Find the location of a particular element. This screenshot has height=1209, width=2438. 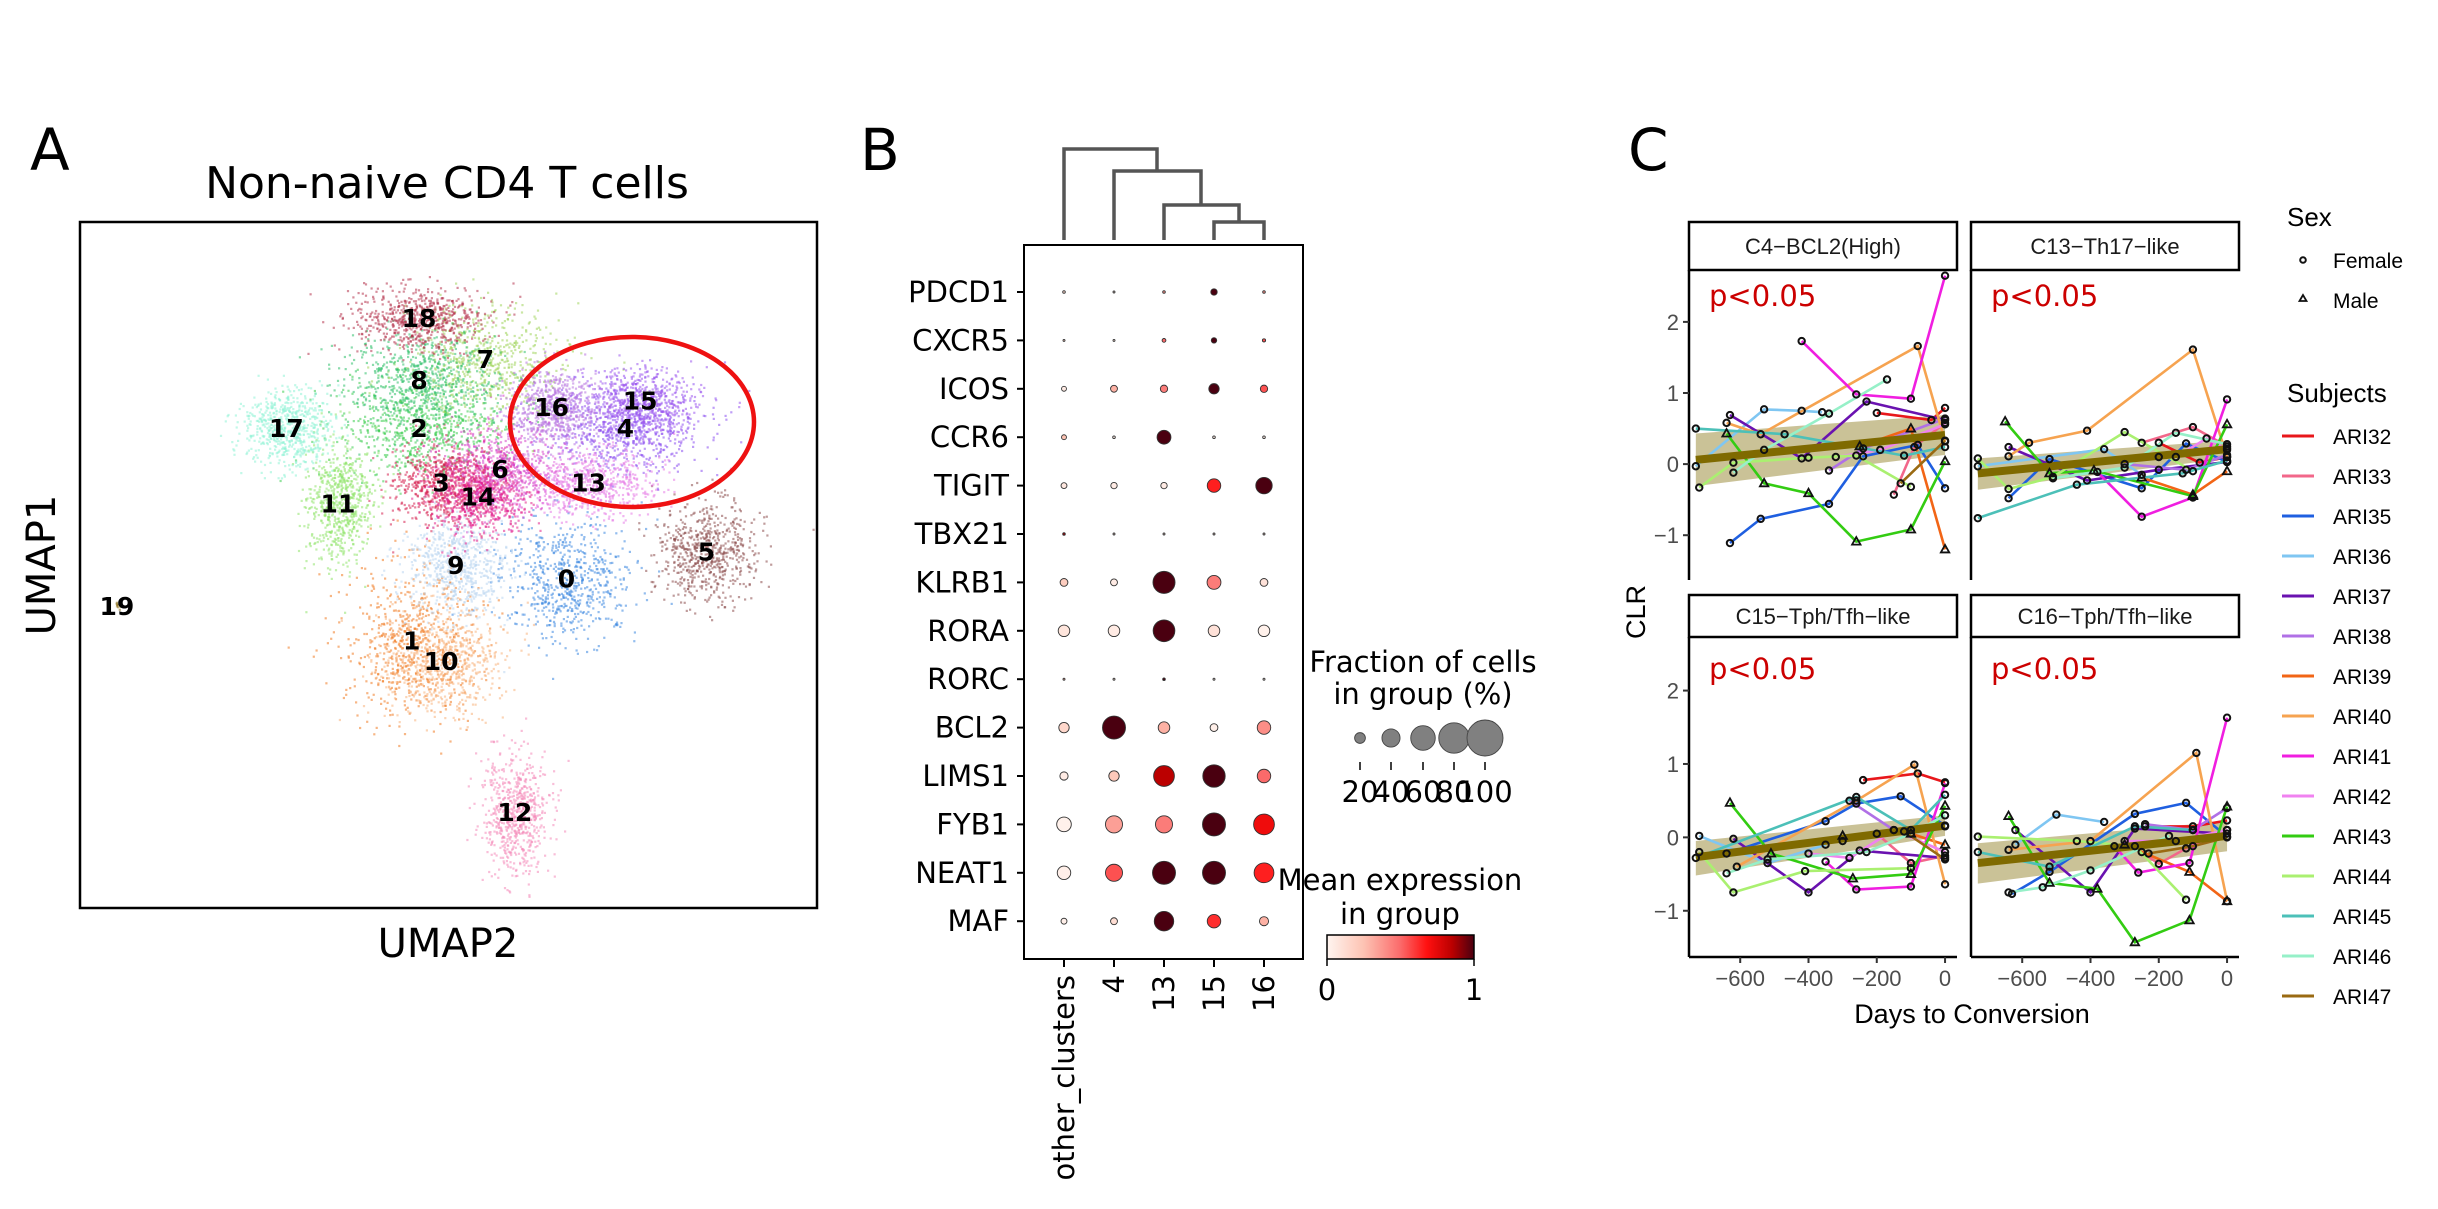

subject-legend-label-ari40: ARI40 is located at coordinates (2362, 717).